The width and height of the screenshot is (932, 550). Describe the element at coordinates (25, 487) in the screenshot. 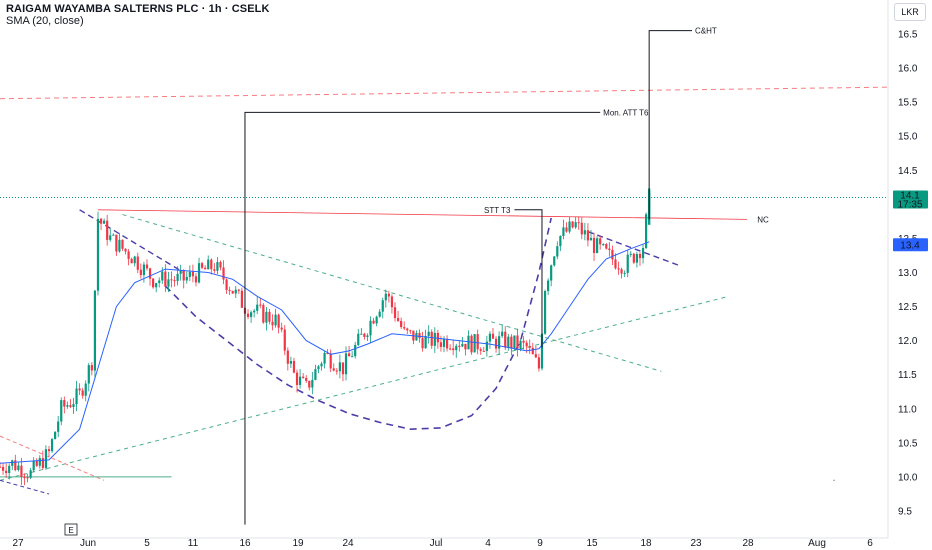

I see `trendline-purple-short` at that location.